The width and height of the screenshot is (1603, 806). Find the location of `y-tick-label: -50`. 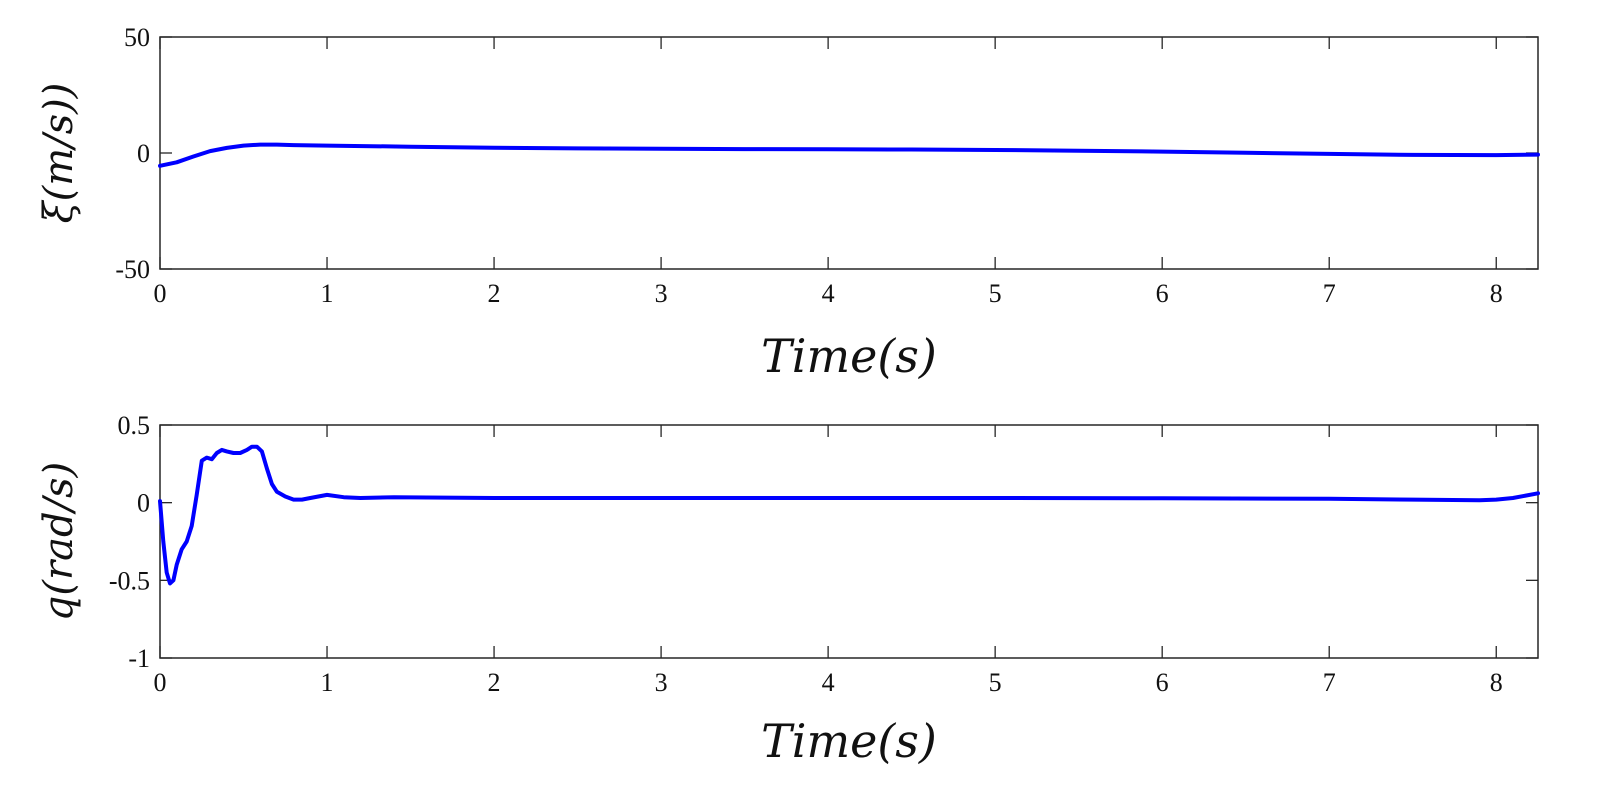

y-tick-label: -50 is located at coordinates (132, 269).